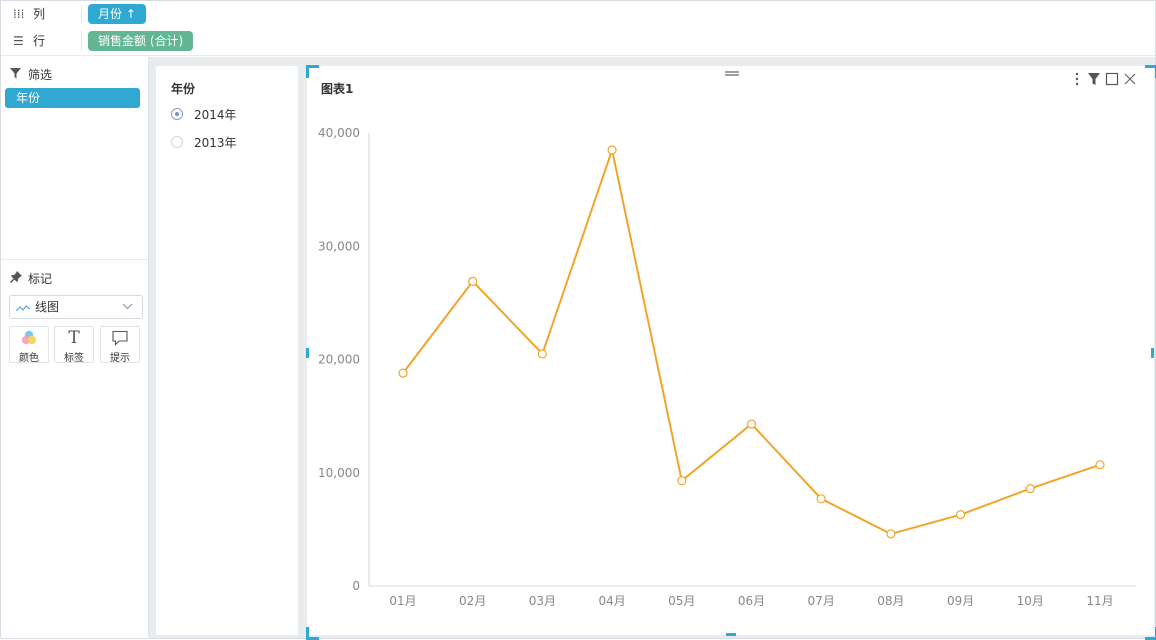  I want to click on text-t-icon: T, so click(74, 338).